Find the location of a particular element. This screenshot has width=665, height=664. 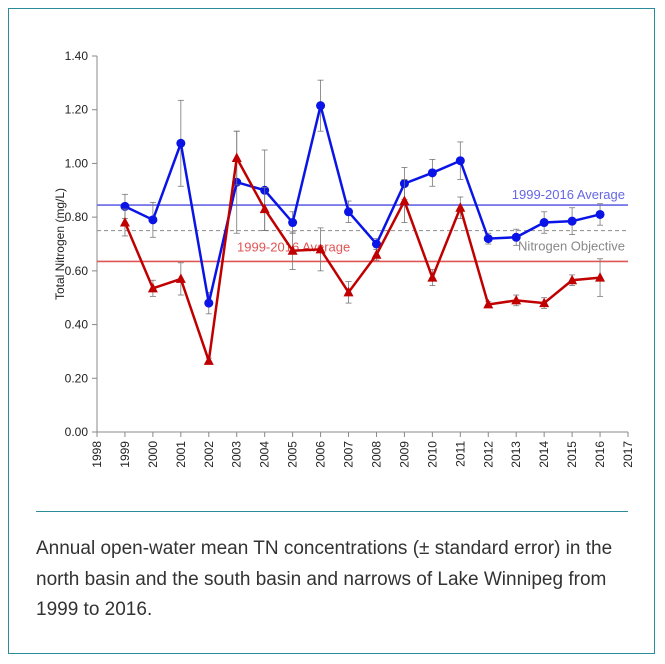

x-tick-label: 1999 is located at coordinates (125, 454).